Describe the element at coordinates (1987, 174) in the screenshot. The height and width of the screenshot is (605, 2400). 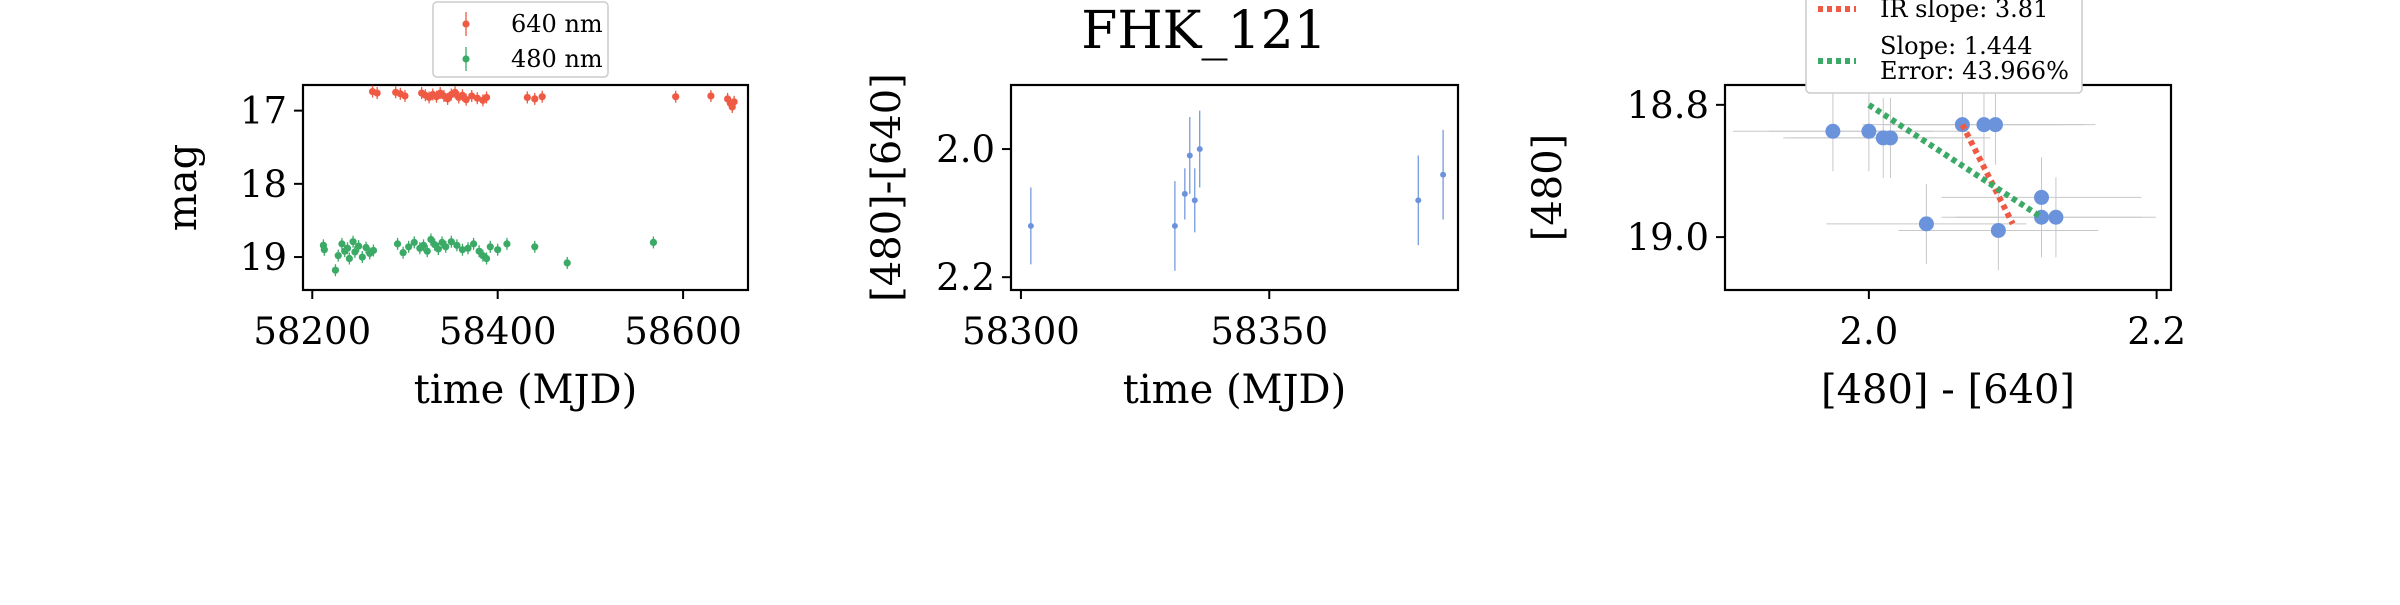
I see `ir-slope-line` at that location.